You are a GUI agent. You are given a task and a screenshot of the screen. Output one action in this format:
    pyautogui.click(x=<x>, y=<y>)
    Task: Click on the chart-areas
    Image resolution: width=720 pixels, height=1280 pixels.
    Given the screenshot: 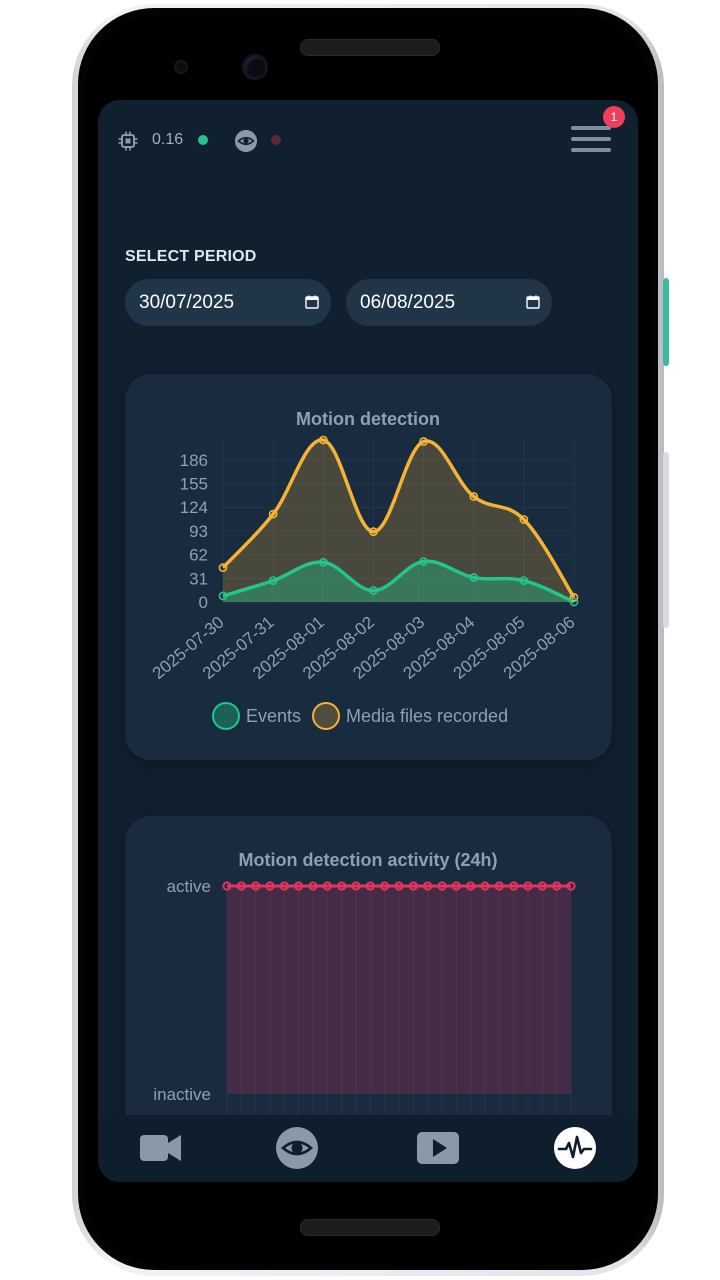 What is the action you would take?
    pyautogui.click(x=398, y=520)
    